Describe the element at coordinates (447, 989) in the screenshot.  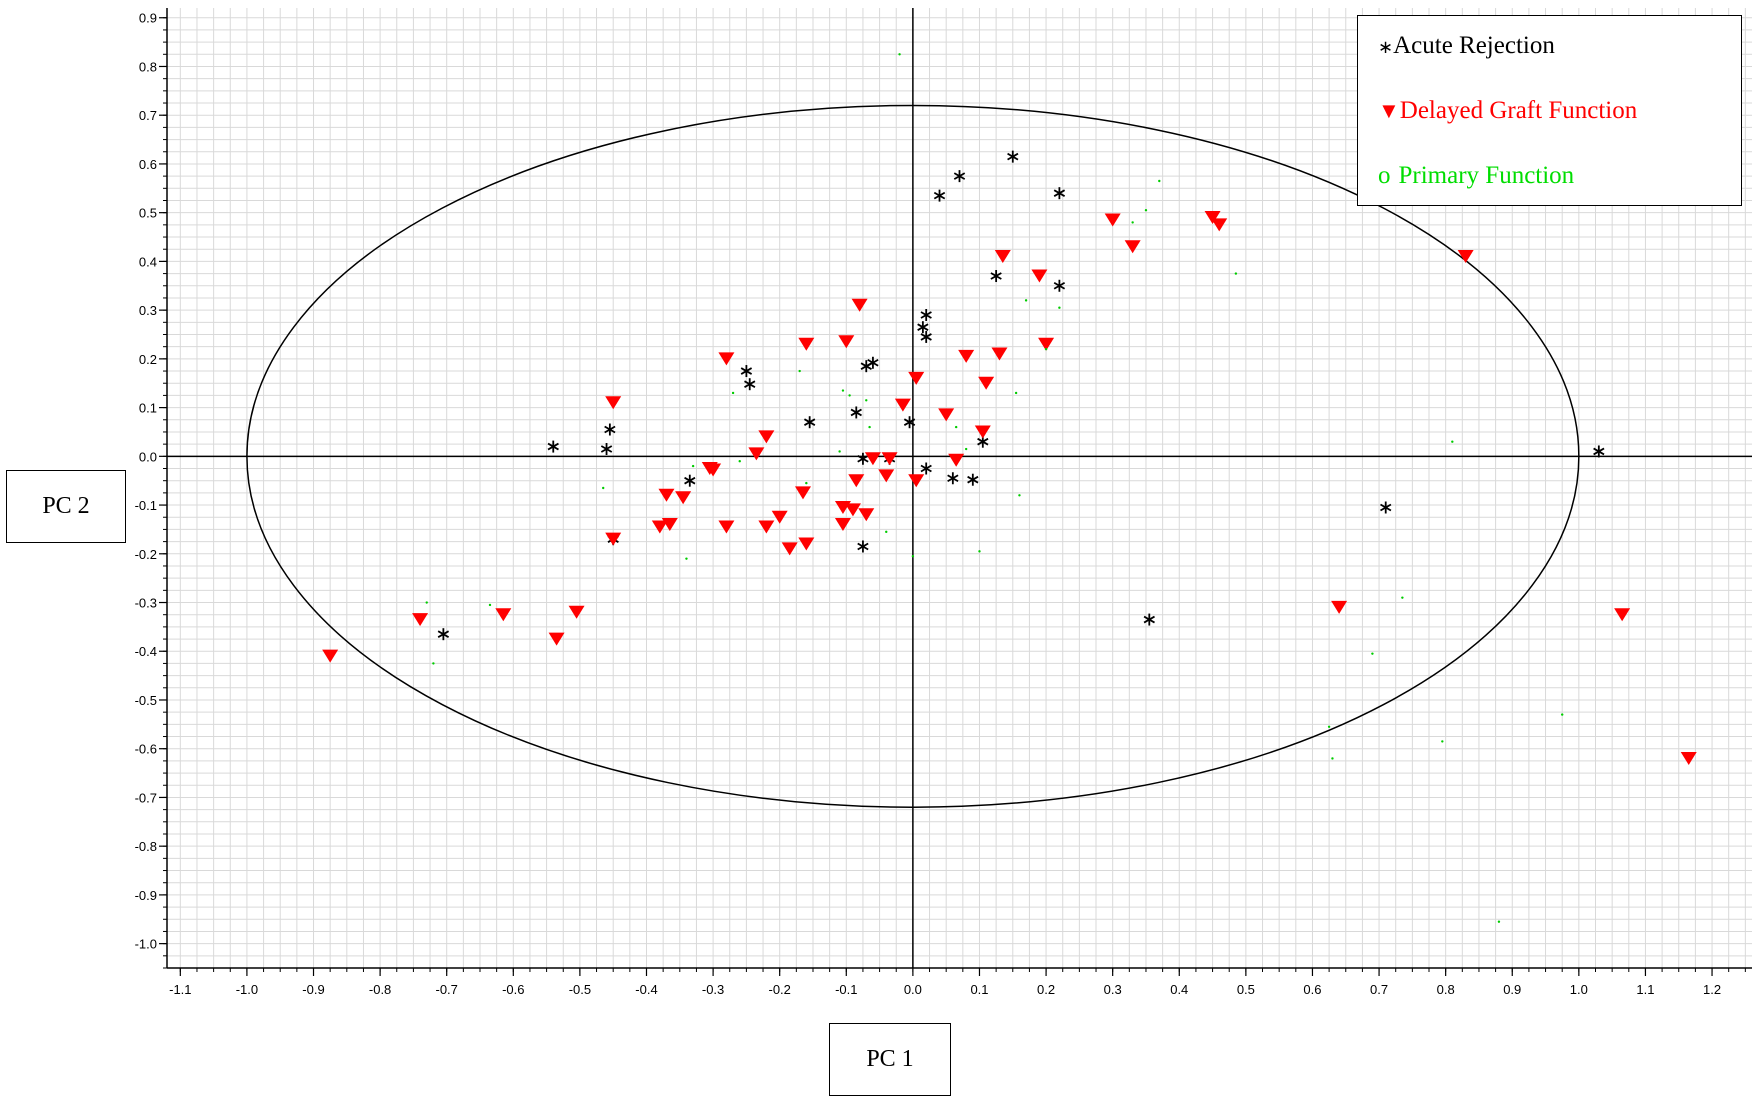
I see `x-tick-label: -0.7` at that location.